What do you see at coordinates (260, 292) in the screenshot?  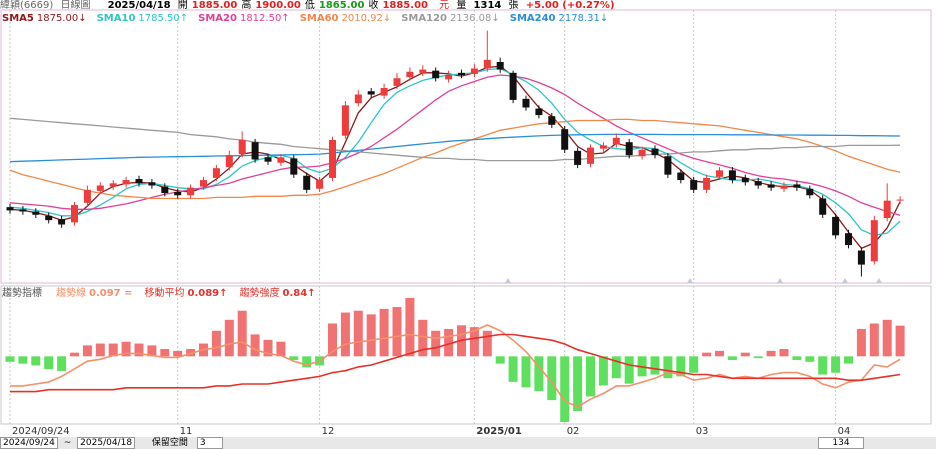 I see `legend-name: 趨勢強度` at bounding box center [260, 292].